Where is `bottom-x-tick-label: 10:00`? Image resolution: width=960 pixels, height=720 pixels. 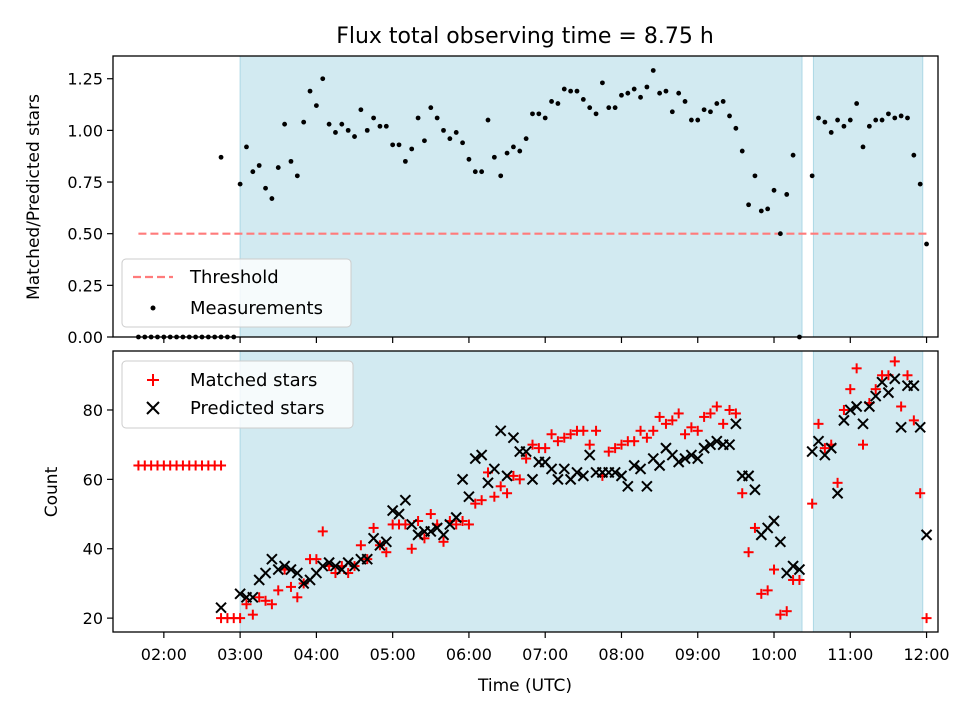
bottom-x-tick-label: 10:00 is located at coordinates (774, 654).